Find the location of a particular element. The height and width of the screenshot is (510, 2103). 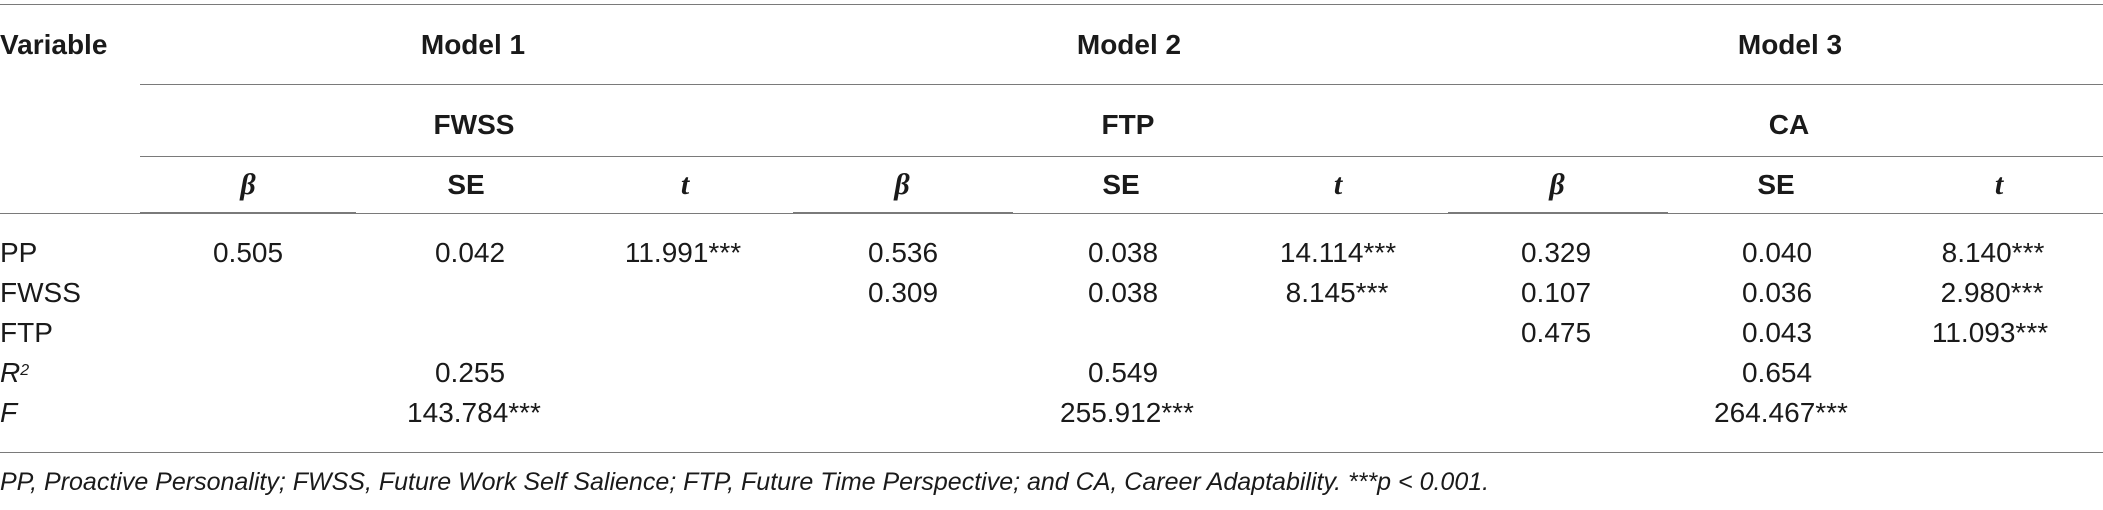

outcome-header-rule is located at coordinates (1121, 156).